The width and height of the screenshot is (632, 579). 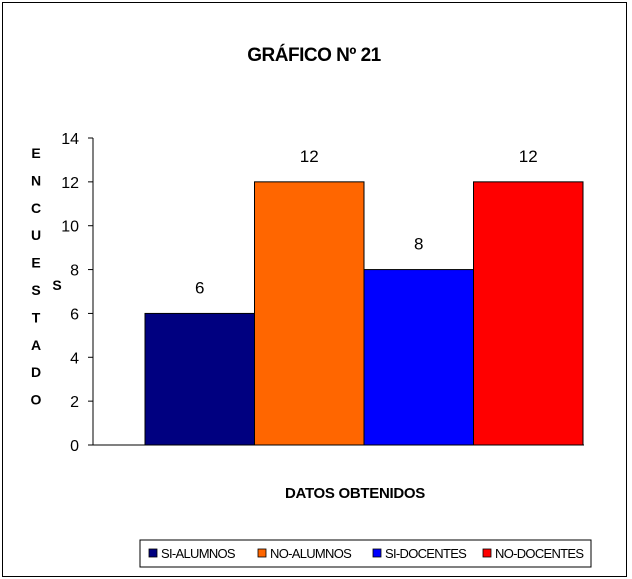 I want to click on y-axis-title-letter: A, so click(x=36, y=345).